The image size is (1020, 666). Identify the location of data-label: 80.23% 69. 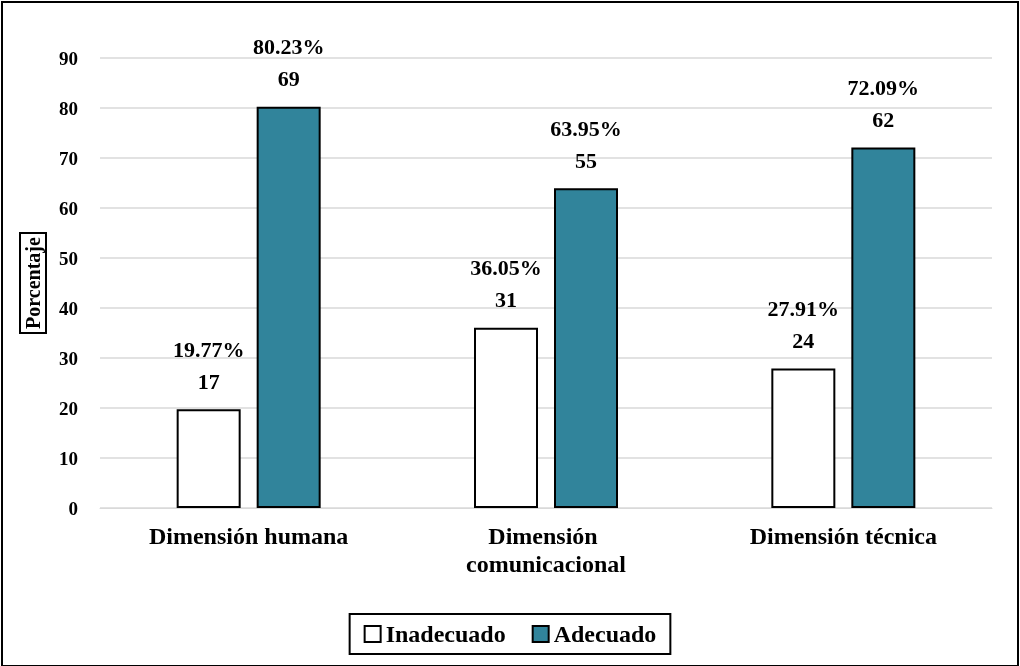
(288, 63).